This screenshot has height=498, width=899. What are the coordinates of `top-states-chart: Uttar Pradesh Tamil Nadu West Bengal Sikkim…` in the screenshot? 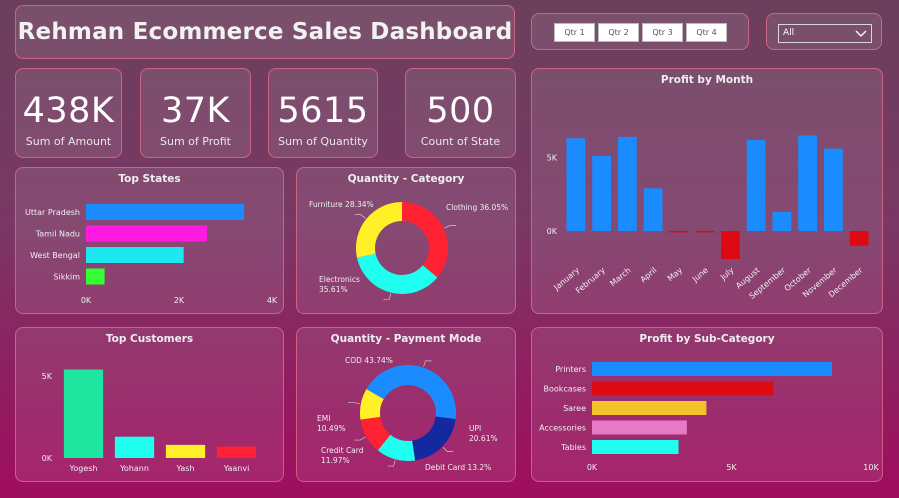 It's located at (151, 254).